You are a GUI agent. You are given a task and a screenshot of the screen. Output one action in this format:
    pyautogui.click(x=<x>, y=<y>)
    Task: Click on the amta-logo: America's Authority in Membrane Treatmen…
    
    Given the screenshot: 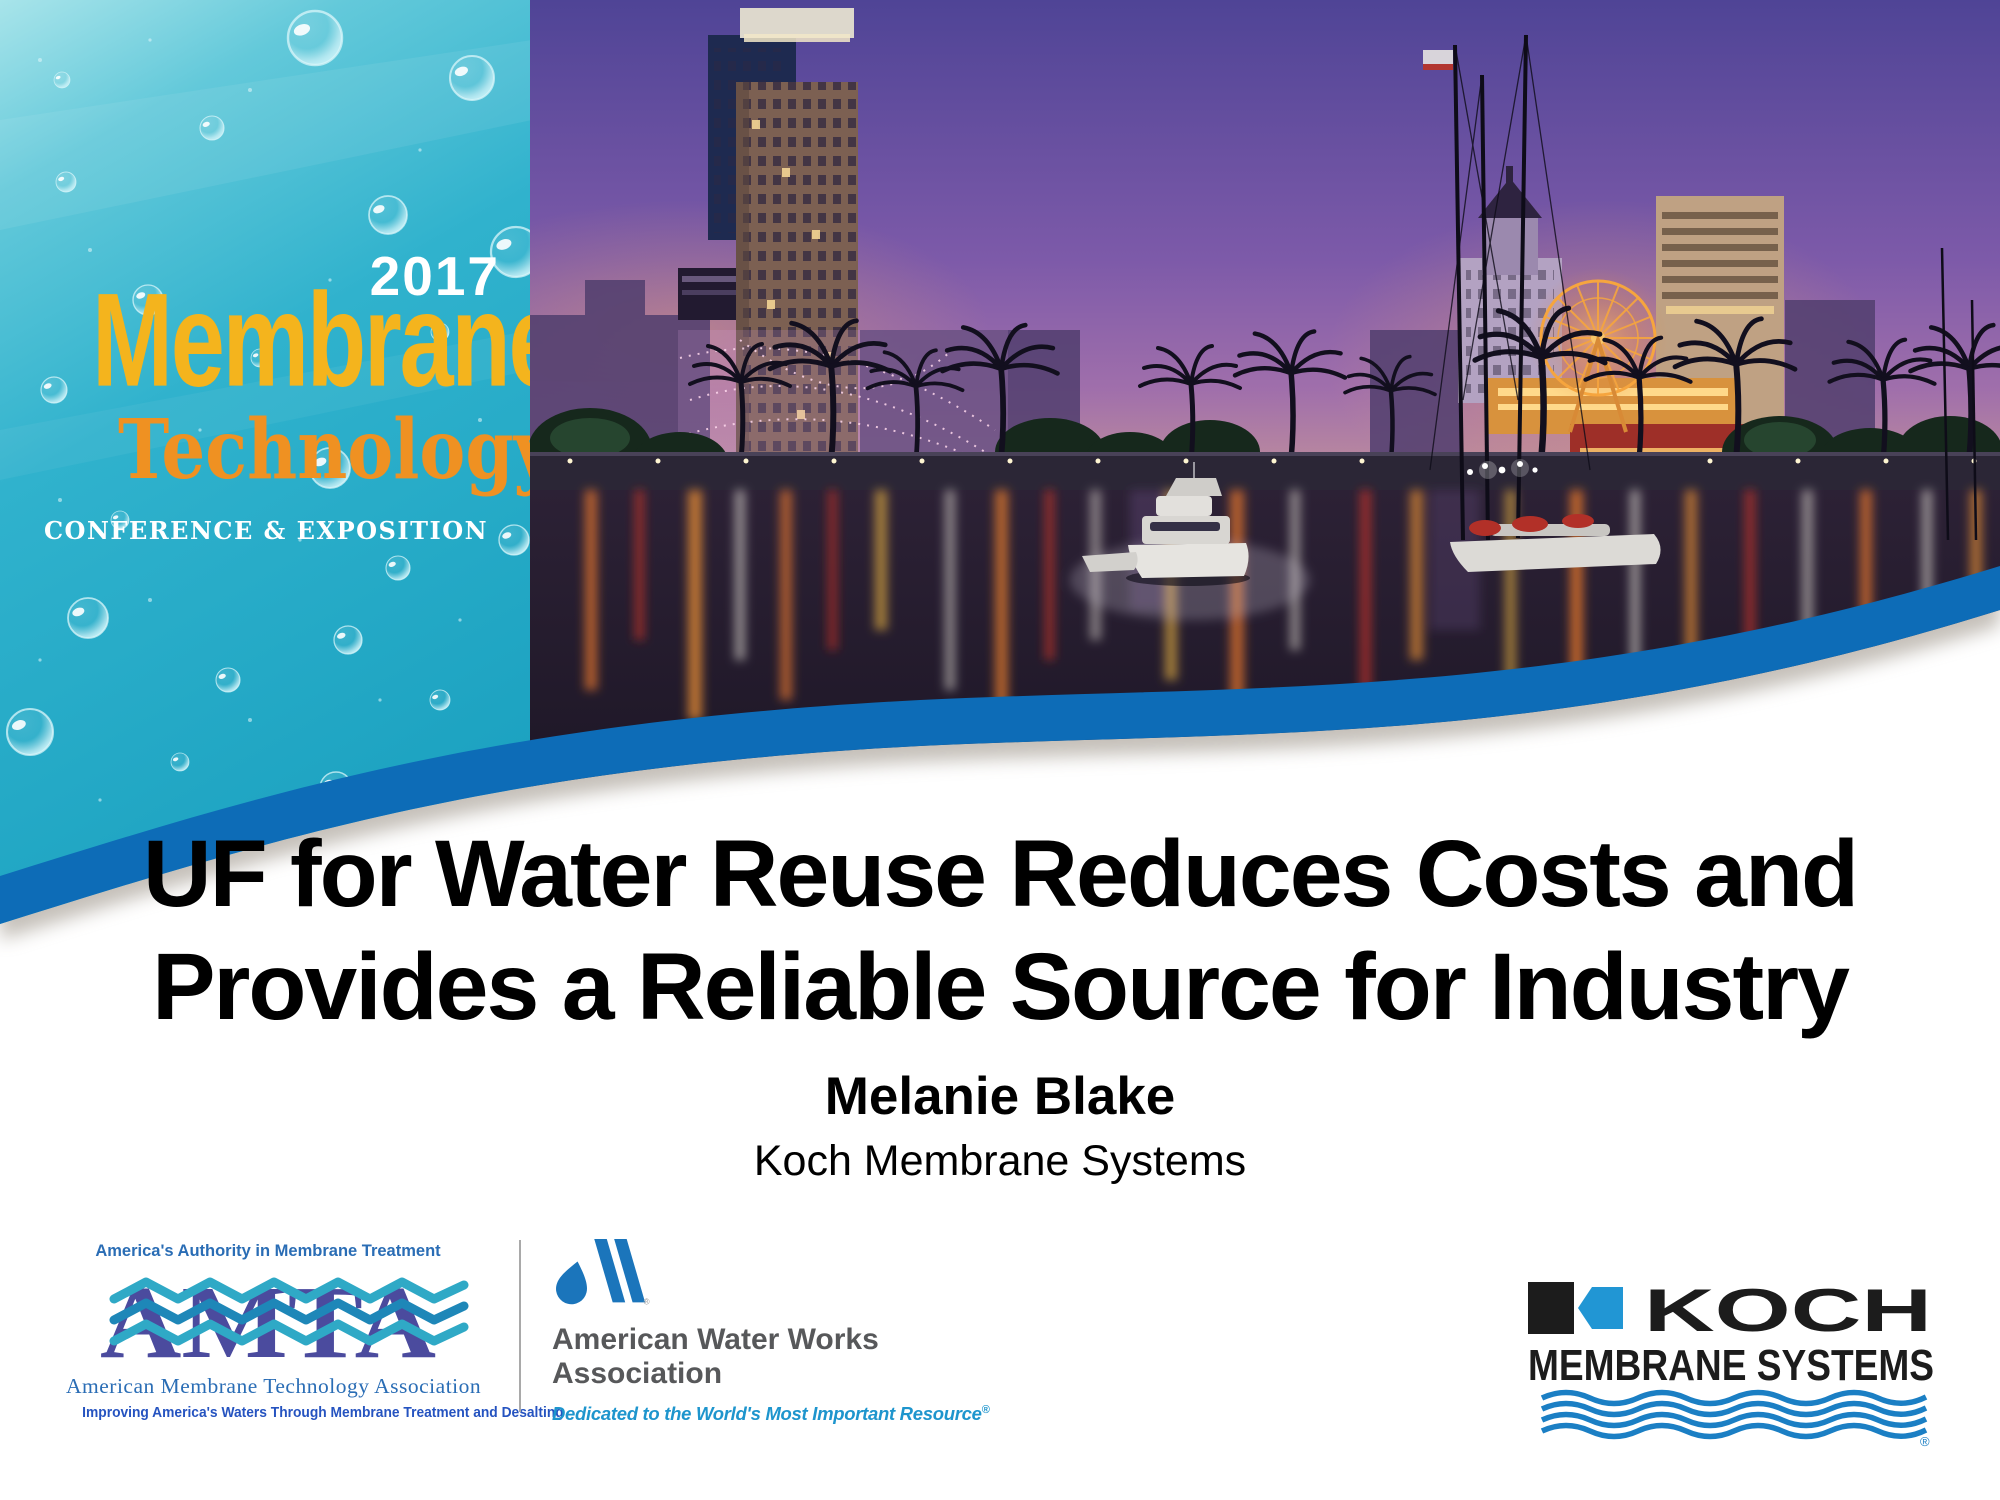 What is the action you would take?
    pyautogui.click(x=315, y=1331)
    